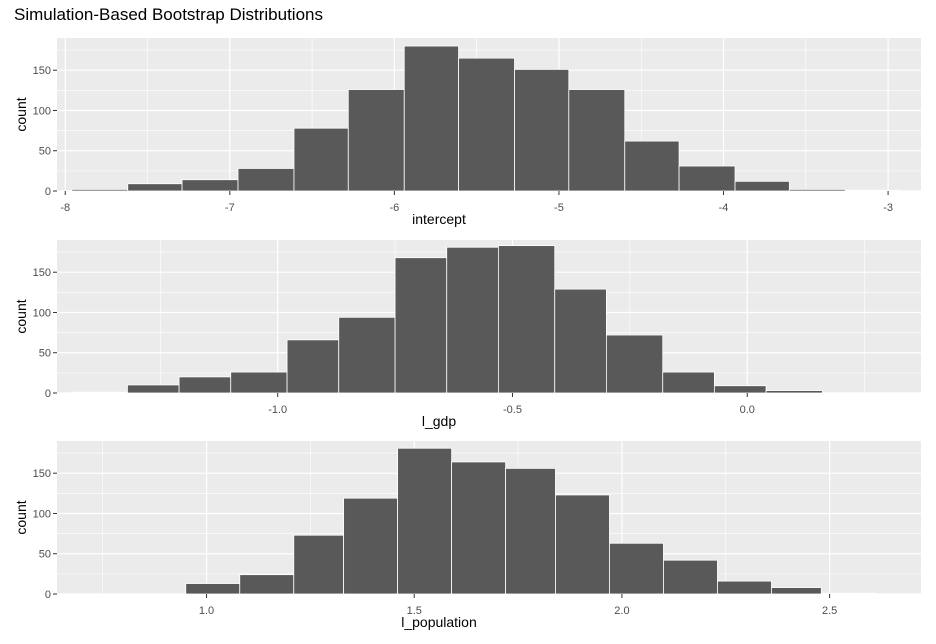 This screenshot has width=936, height=644. I want to click on x-tick-label: -6, so click(394, 208).